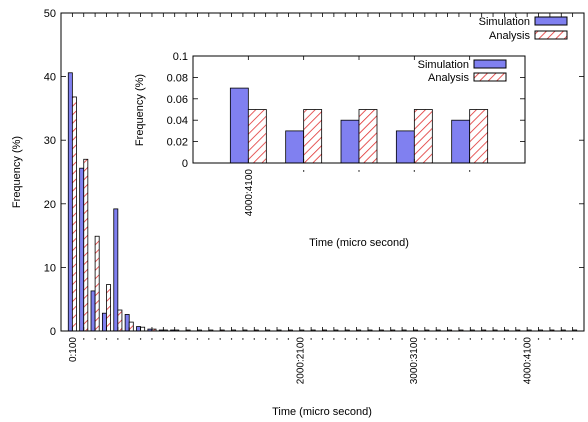 The height and width of the screenshot is (422, 588). Describe the element at coordinates (17, 172) in the screenshot. I see `main-y-axis-label: Frequency (%)` at that location.